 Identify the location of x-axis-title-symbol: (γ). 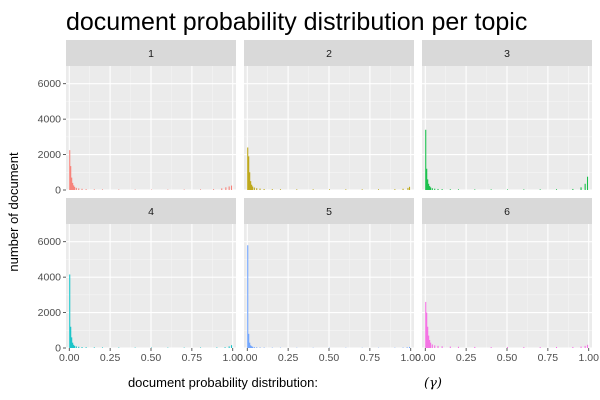
(433, 383).